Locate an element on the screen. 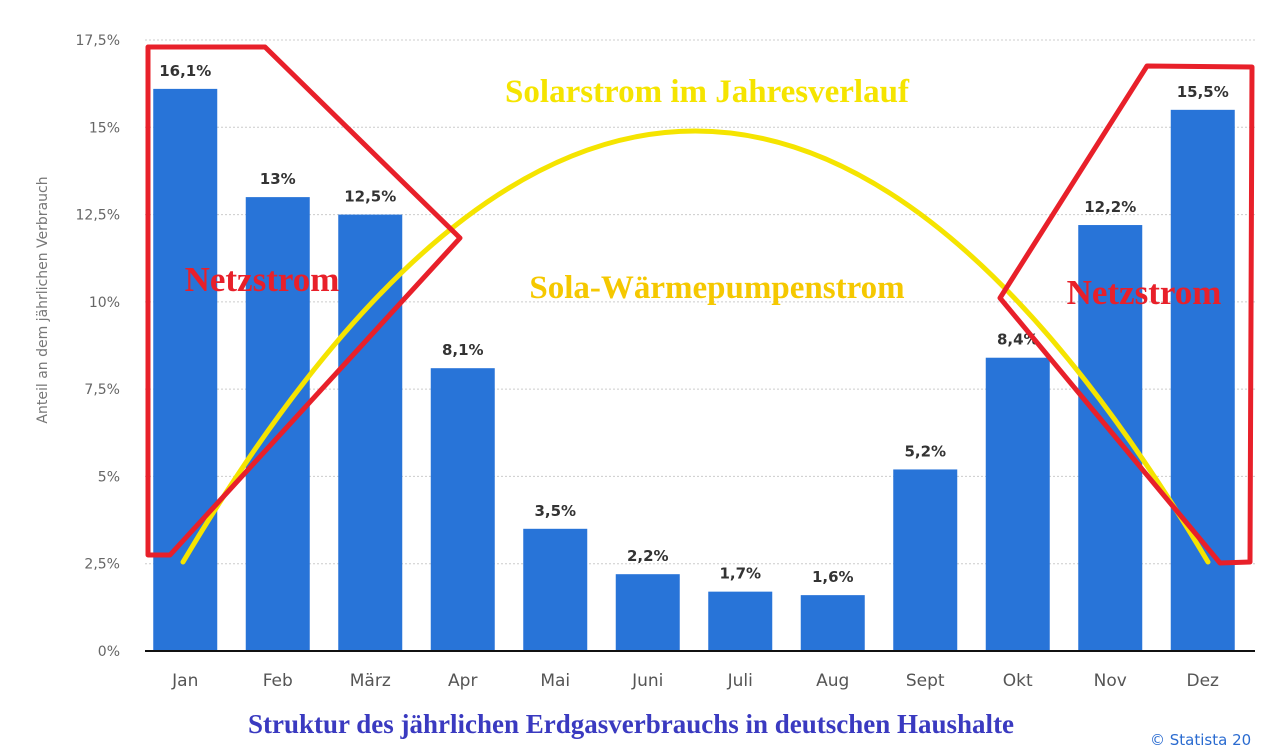 This screenshot has width=1280, height=749. grid-power-outline-right is located at coordinates (1126, 314).